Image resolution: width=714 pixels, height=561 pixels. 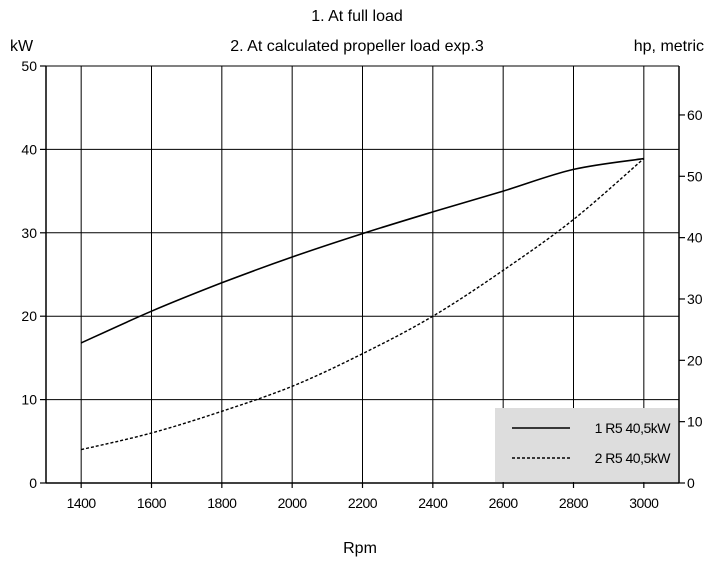 What do you see at coordinates (695, 299) in the screenshot?
I see `y-tick-label-right-30: 30` at bounding box center [695, 299].